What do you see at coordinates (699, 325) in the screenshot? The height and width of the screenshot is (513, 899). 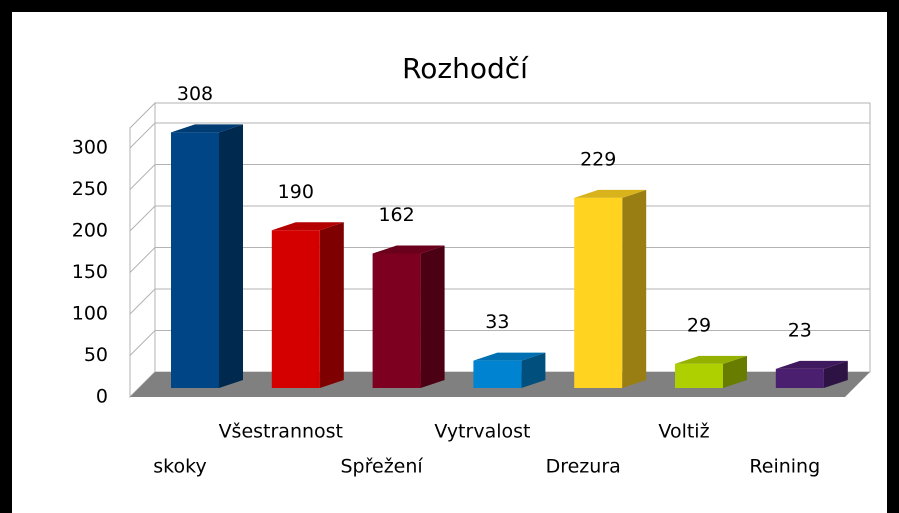 I see `value-label: 29` at bounding box center [699, 325].